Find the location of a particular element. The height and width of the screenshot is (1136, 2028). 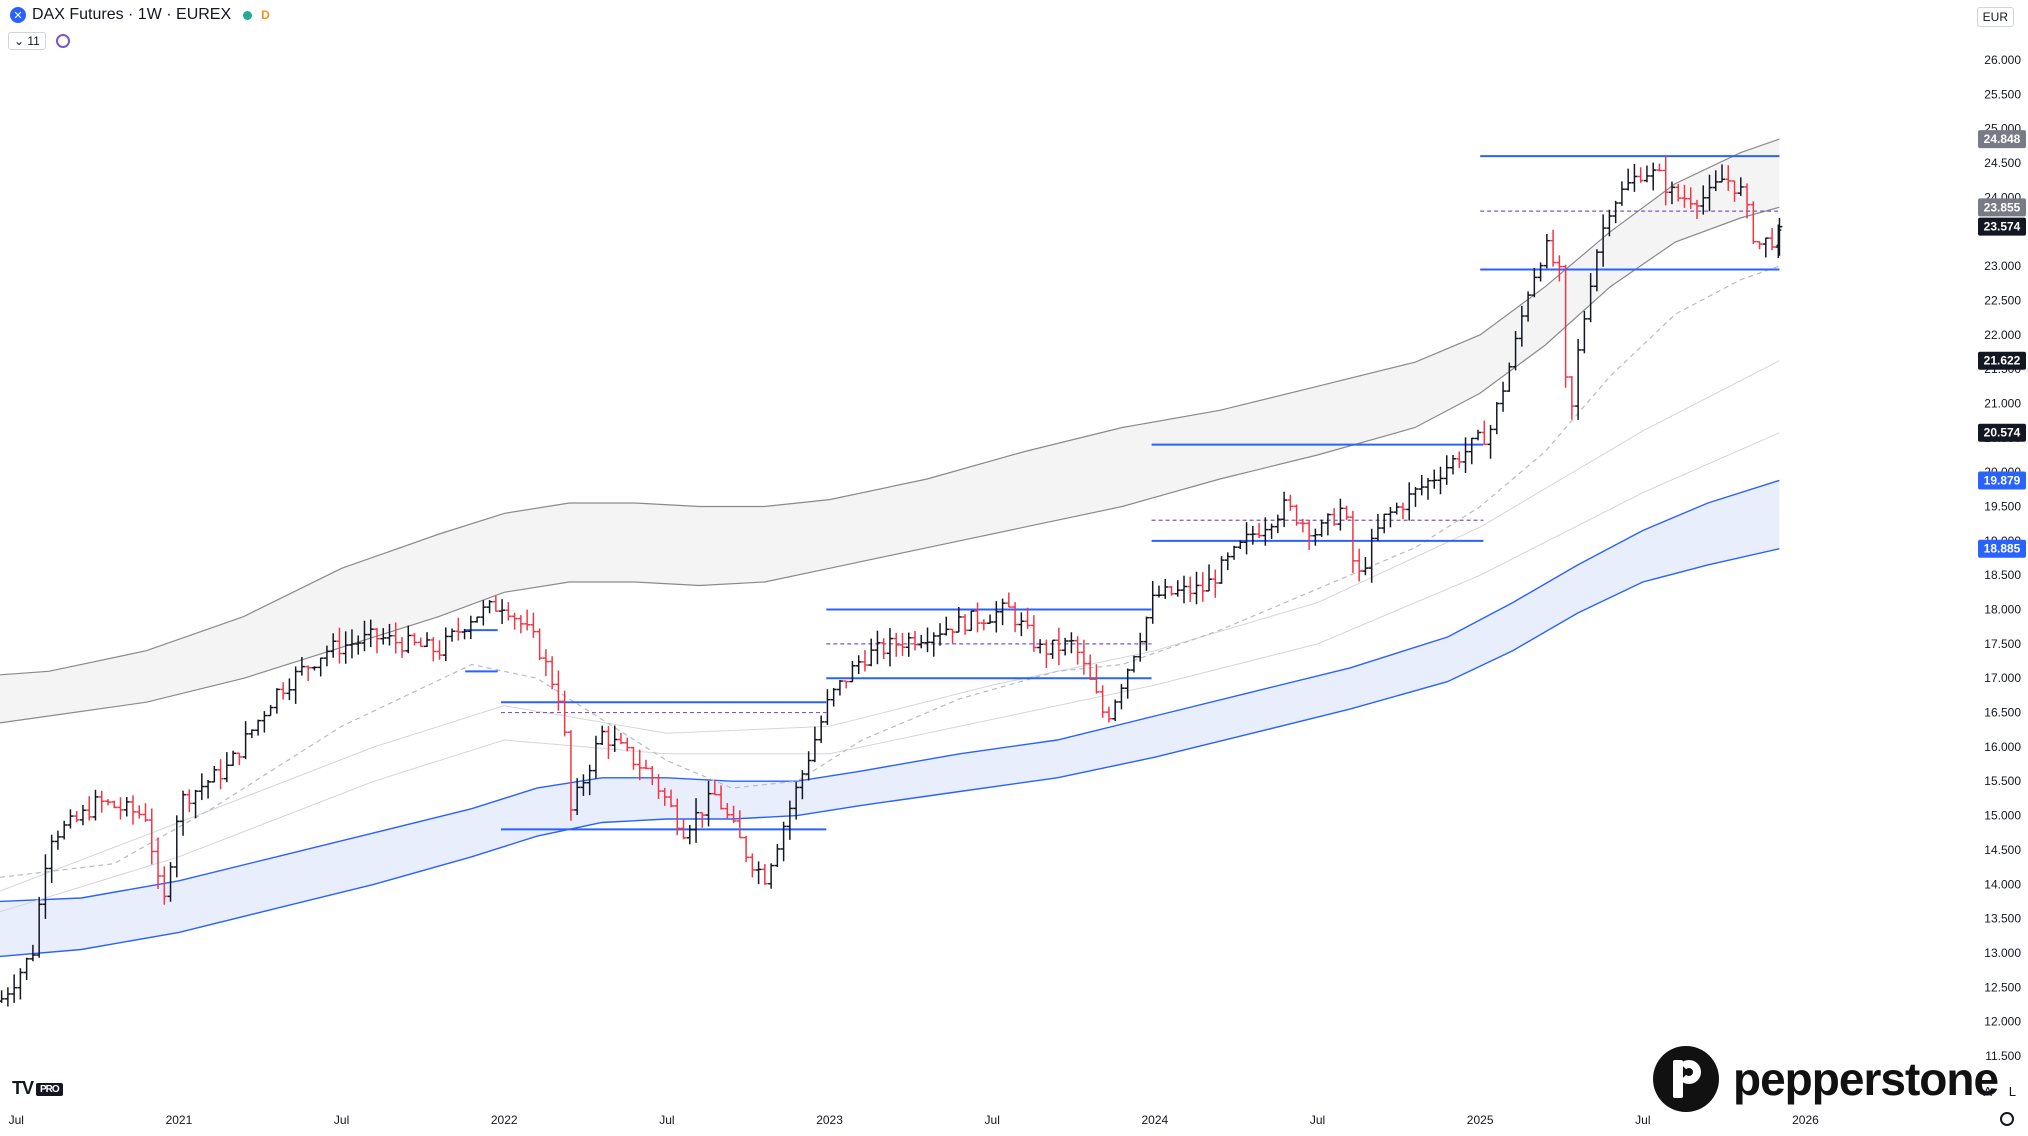

x-tick-label: 2026 is located at coordinates (1805, 1120).